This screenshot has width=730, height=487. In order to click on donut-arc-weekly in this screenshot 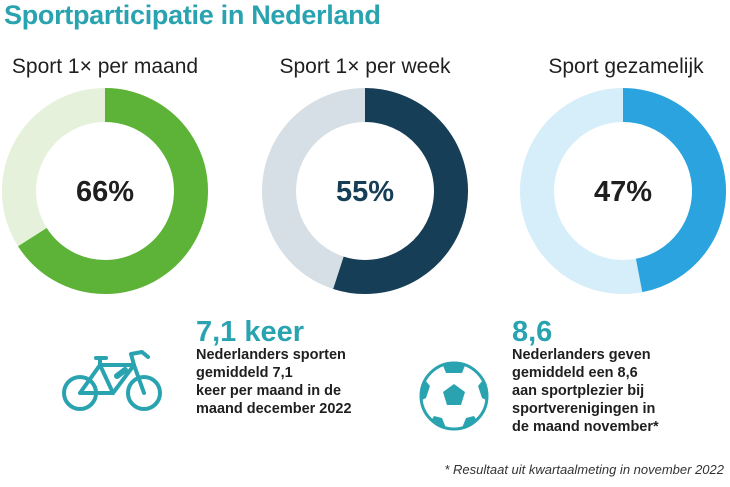, I will do `click(400, 191)`.